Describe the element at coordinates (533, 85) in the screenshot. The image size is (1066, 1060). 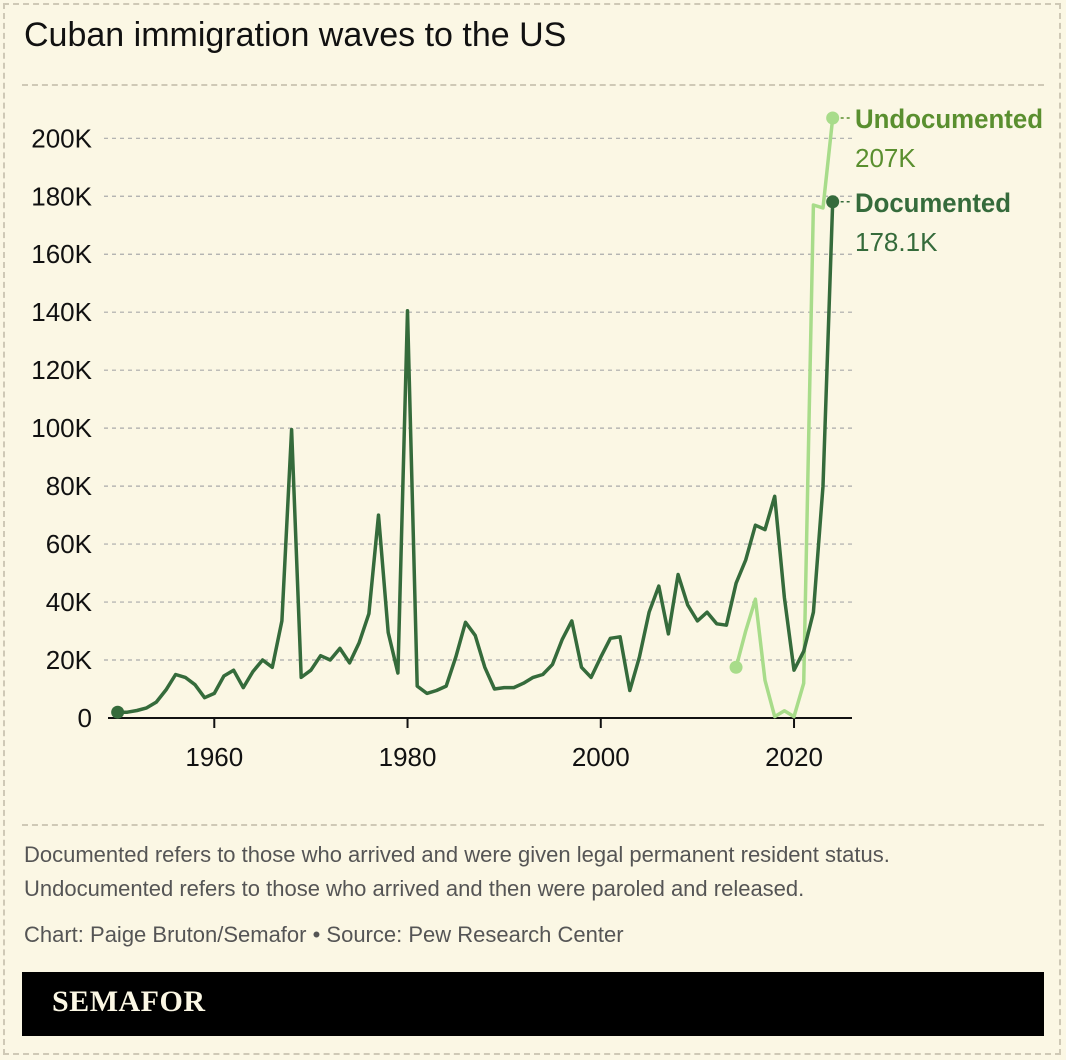
I see `title-divider` at that location.